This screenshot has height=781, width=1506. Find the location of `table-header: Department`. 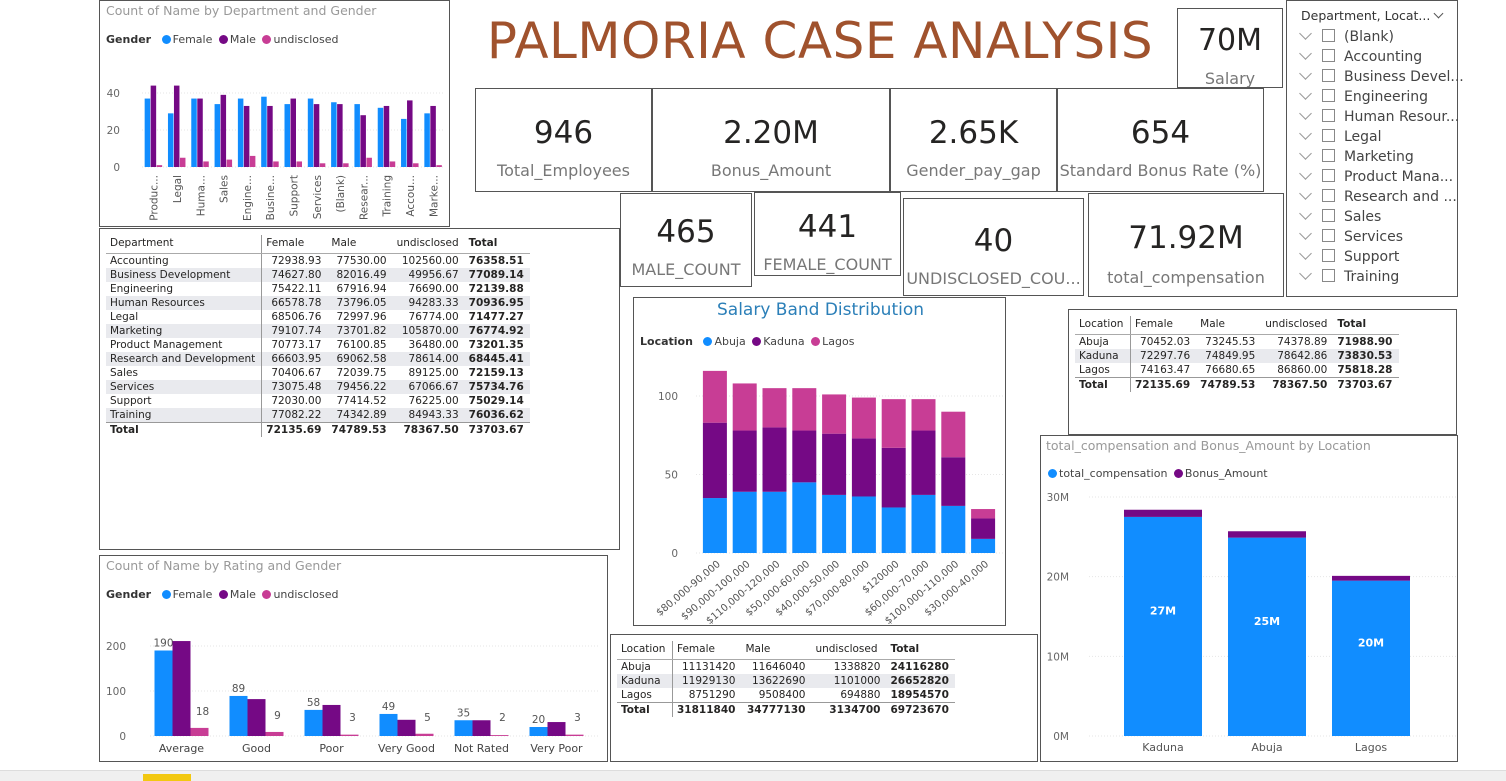

table-header: Department is located at coordinates (184, 244).